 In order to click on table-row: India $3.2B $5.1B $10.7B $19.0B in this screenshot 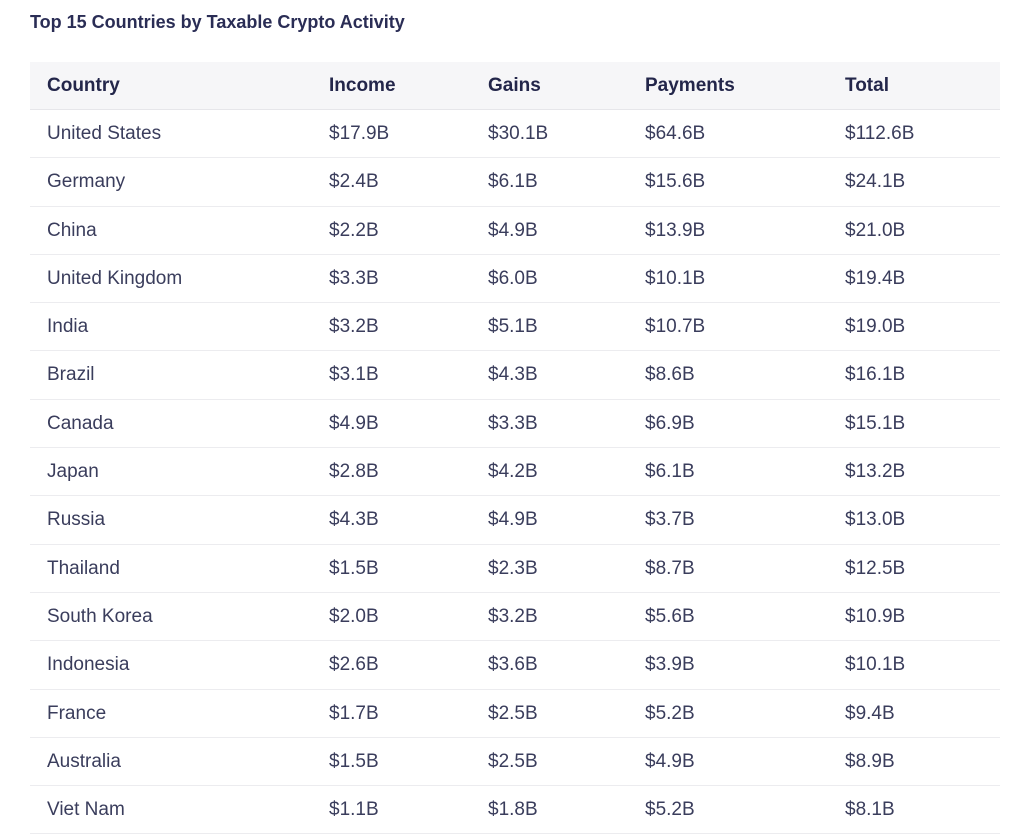, I will do `click(515, 327)`.